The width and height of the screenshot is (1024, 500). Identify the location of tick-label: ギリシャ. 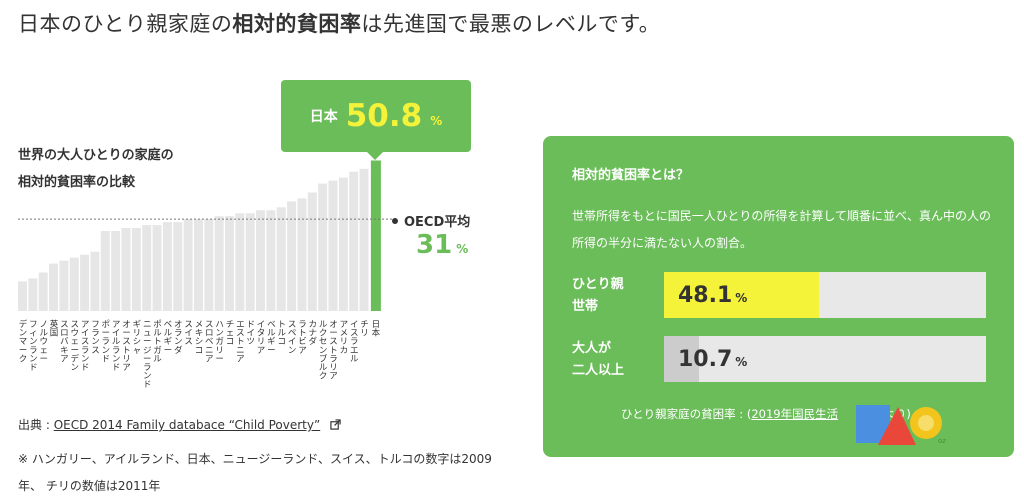
(137, 338).